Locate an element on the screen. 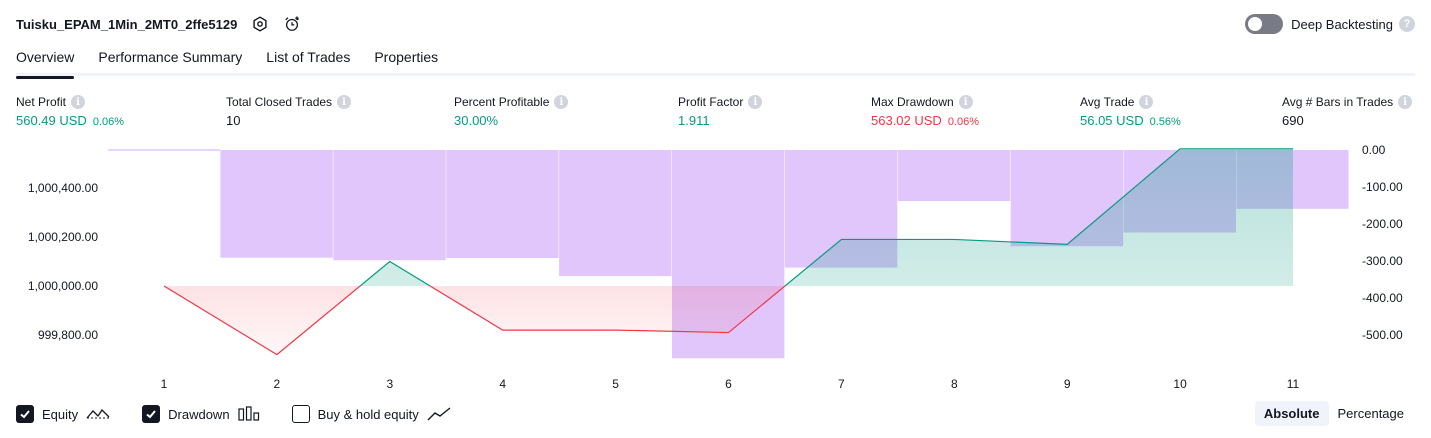 The height and width of the screenshot is (438, 1431). metric-percent-profitable: Percent Profitable i 30.00% is located at coordinates (511, 111).